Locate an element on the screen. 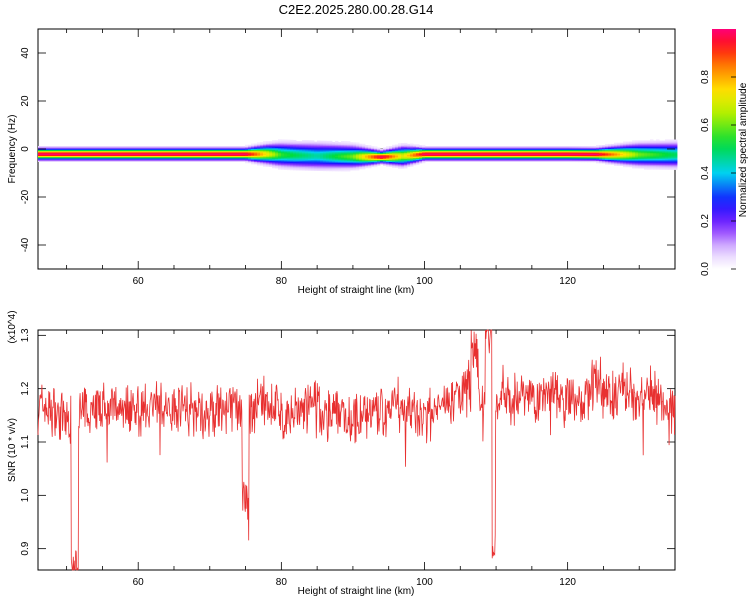  snr-xtick-label: 60 is located at coordinates (139, 582).